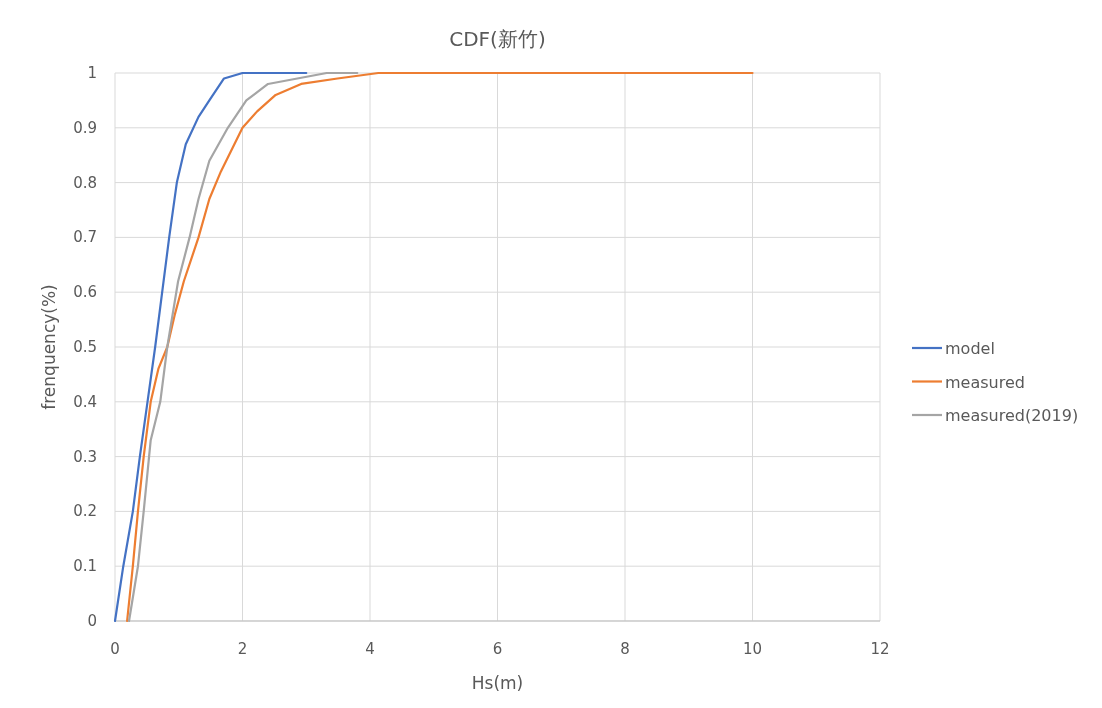 The width and height of the screenshot is (1102, 708). I want to click on legend-label: measured, so click(985, 382).